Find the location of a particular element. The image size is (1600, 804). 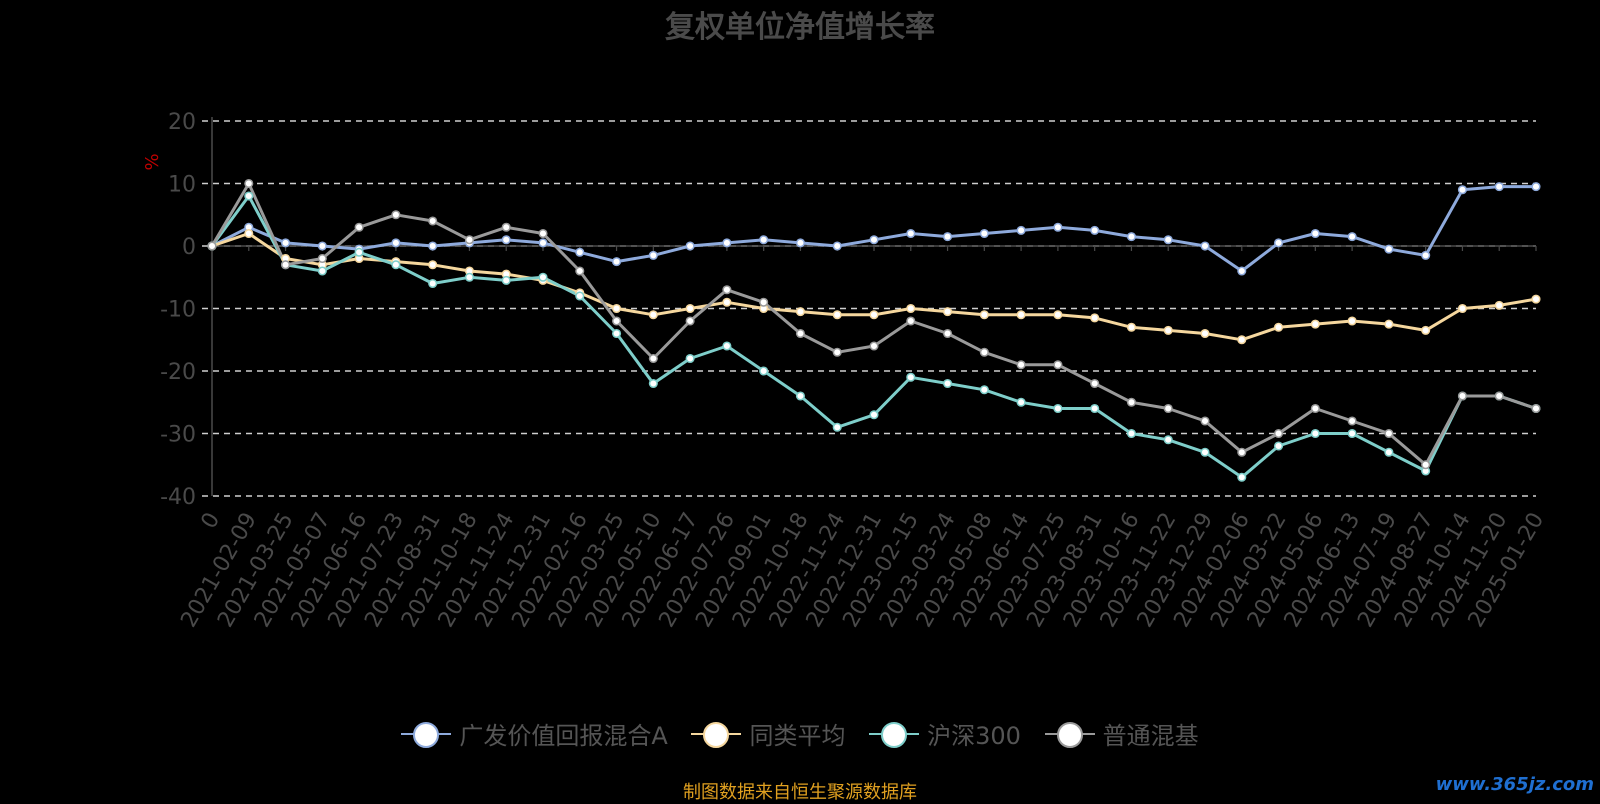

legend-item-peer-average: 同类平均 is located at coordinates (768, 733).